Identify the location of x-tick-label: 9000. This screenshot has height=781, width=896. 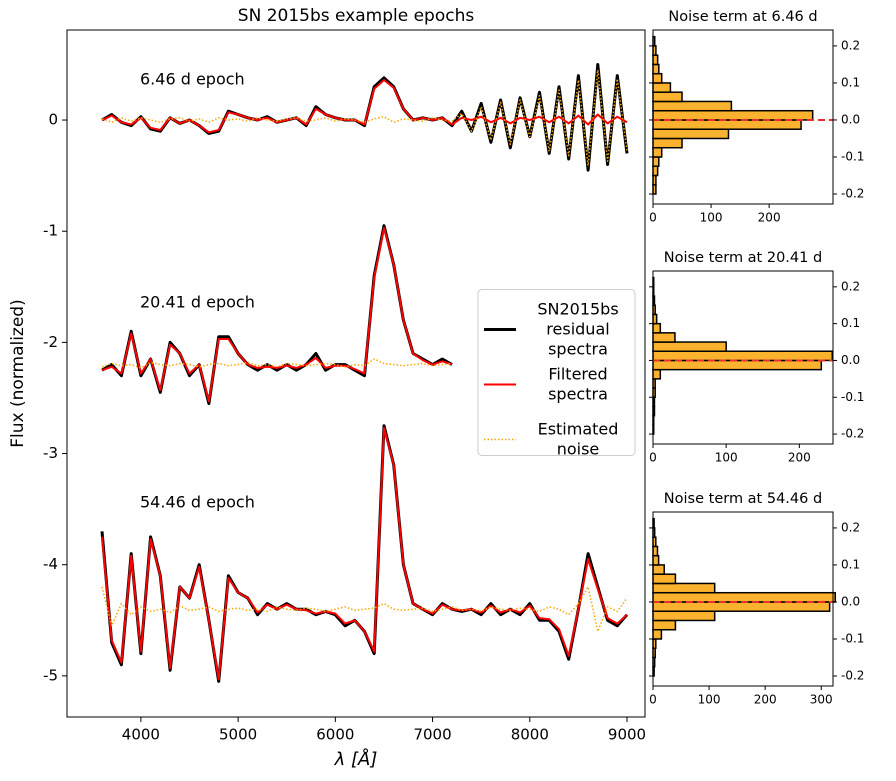
(627, 735).